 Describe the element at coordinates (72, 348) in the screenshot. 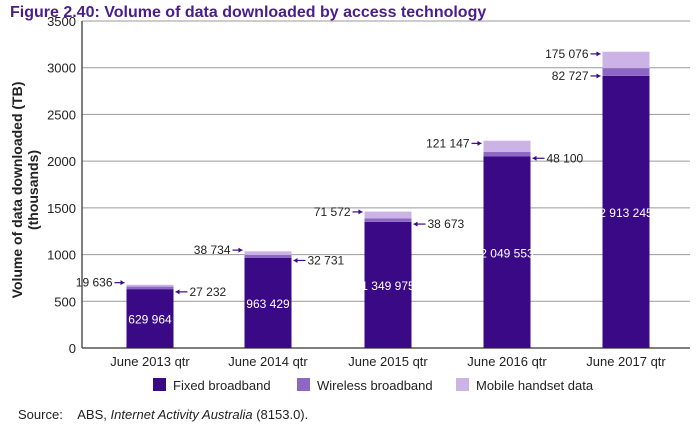

I see `y-tick-label: 0` at that location.